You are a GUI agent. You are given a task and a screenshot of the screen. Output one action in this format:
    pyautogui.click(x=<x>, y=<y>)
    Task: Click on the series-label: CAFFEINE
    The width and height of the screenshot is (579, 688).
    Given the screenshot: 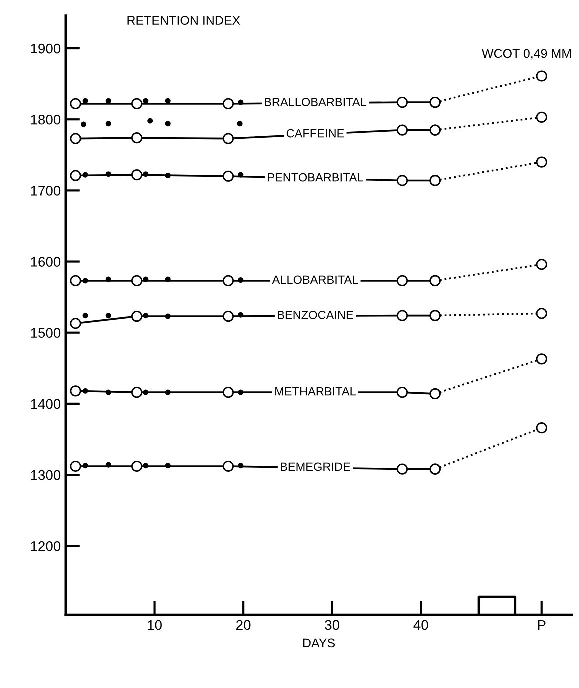 What is the action you would take?
    pyautogui.click(x=315, y=133)
    